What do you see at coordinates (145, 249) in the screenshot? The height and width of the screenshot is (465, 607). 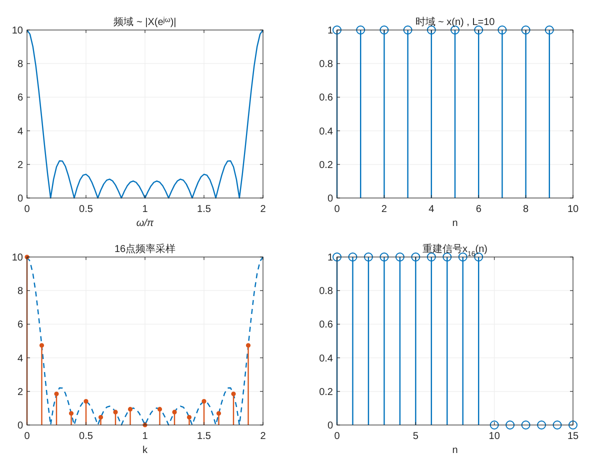 I see `chart-title: 16点频率采样` at bounding box center [145, 249].